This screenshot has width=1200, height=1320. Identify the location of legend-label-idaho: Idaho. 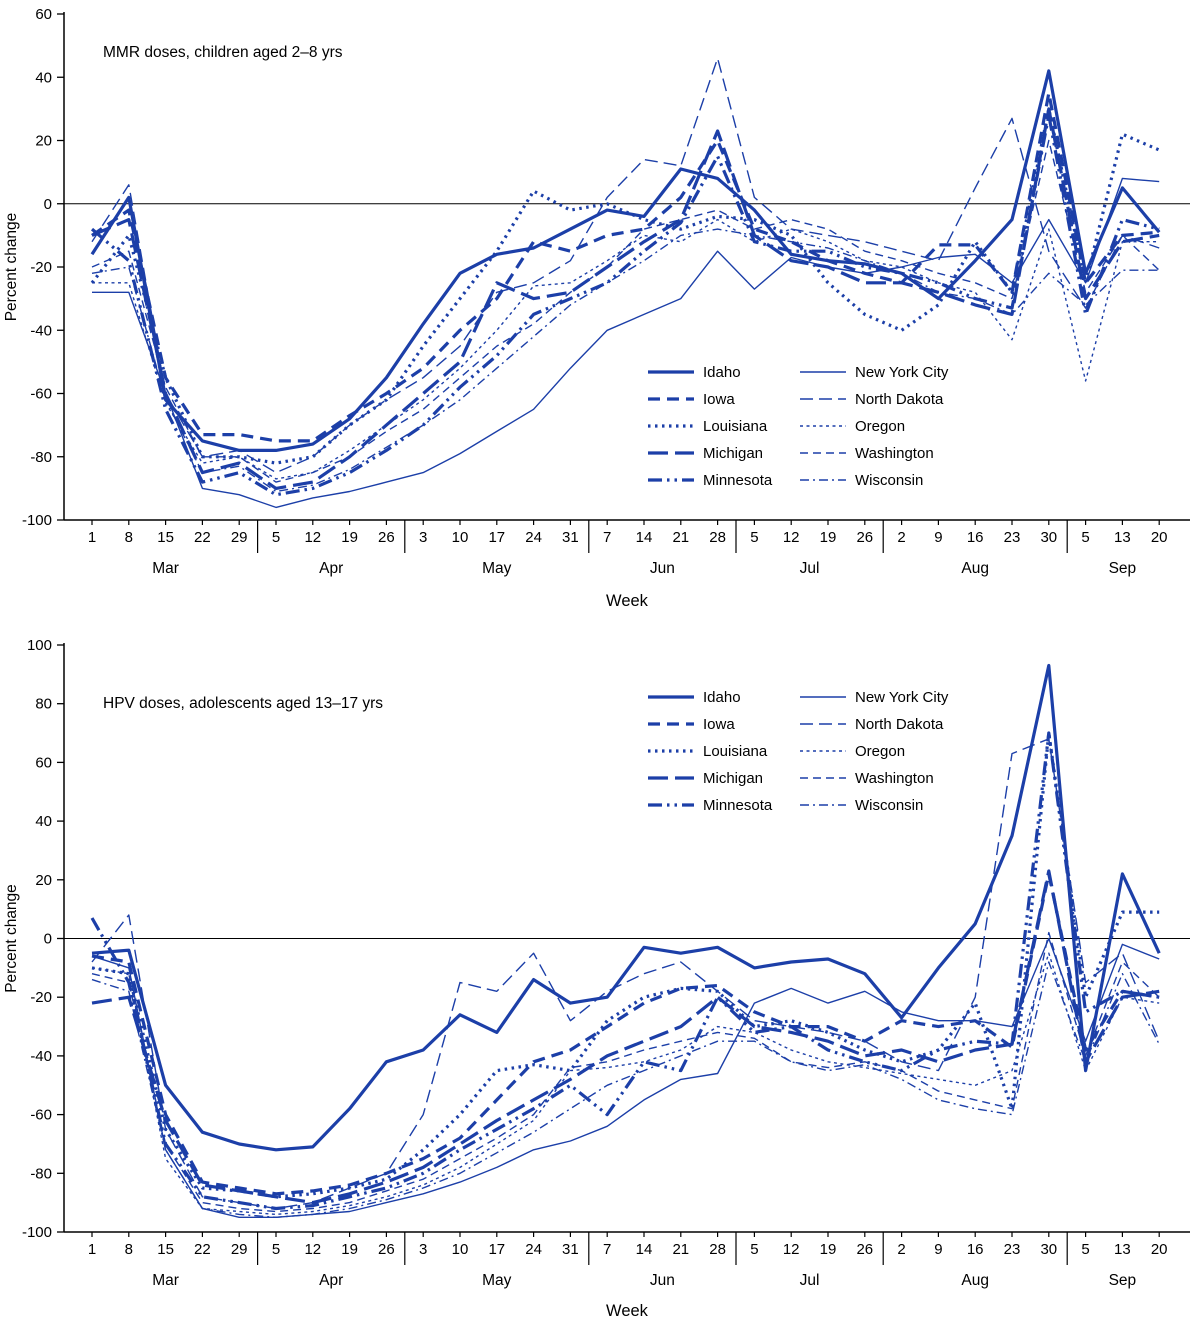
(722, 697).